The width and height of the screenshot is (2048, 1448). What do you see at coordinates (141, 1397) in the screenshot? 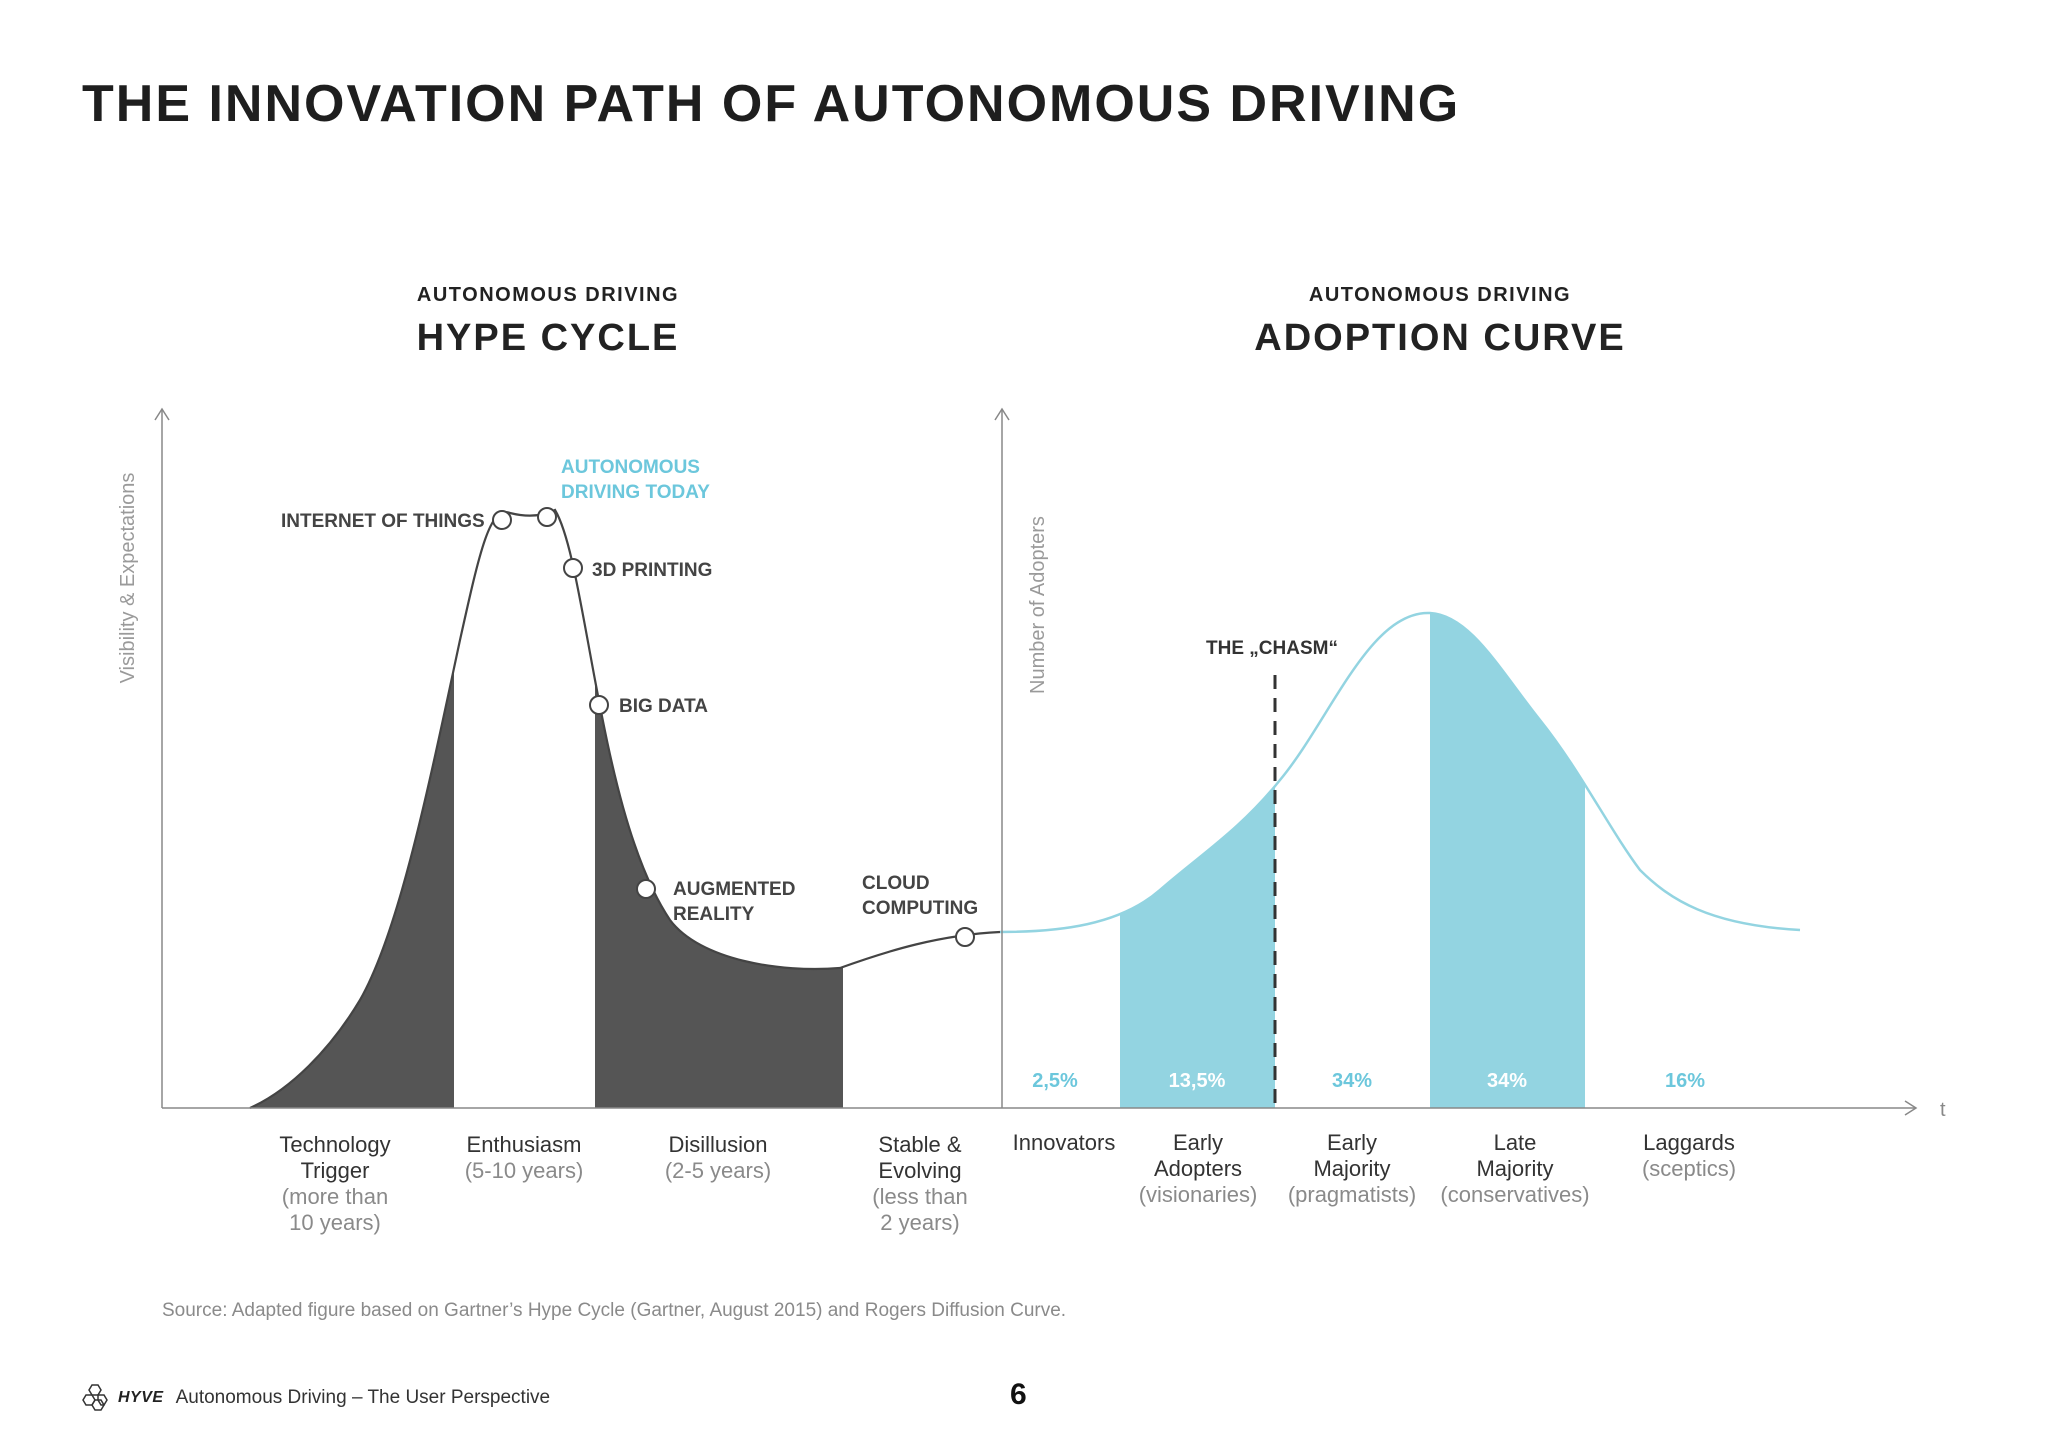
I see `footer-brand: HYVE` at bounding box center [141, 1397].